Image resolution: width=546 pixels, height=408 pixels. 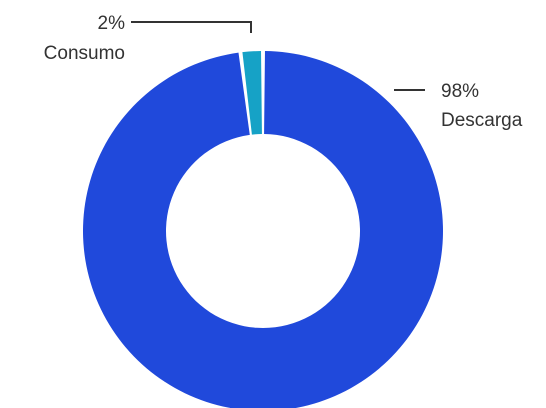 I want to click on slice-name-label-descarga: Descarga, so click(x=482, y=120).